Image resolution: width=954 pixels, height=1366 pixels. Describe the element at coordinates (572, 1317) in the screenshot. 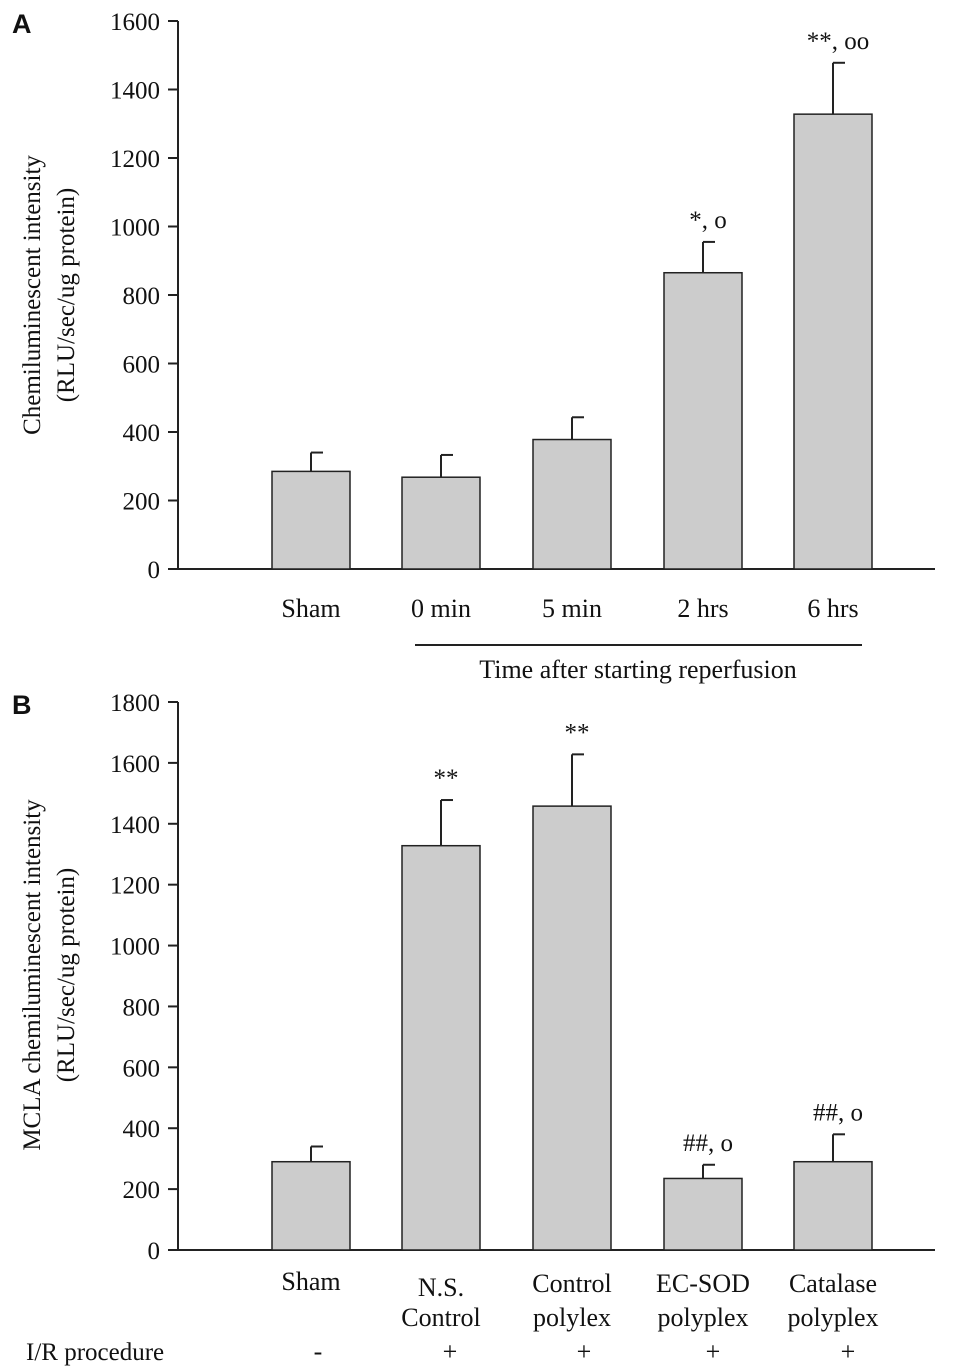

I see `x-category-label: polylex` at that location.